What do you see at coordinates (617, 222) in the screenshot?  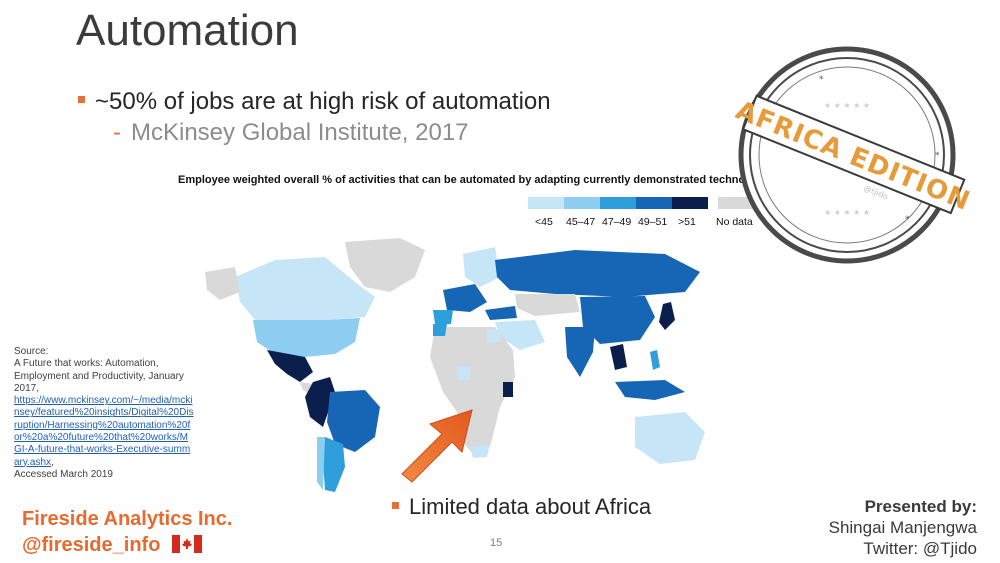 I see `legend-label-47-49: 47–49` at bounding box center [617, 222].